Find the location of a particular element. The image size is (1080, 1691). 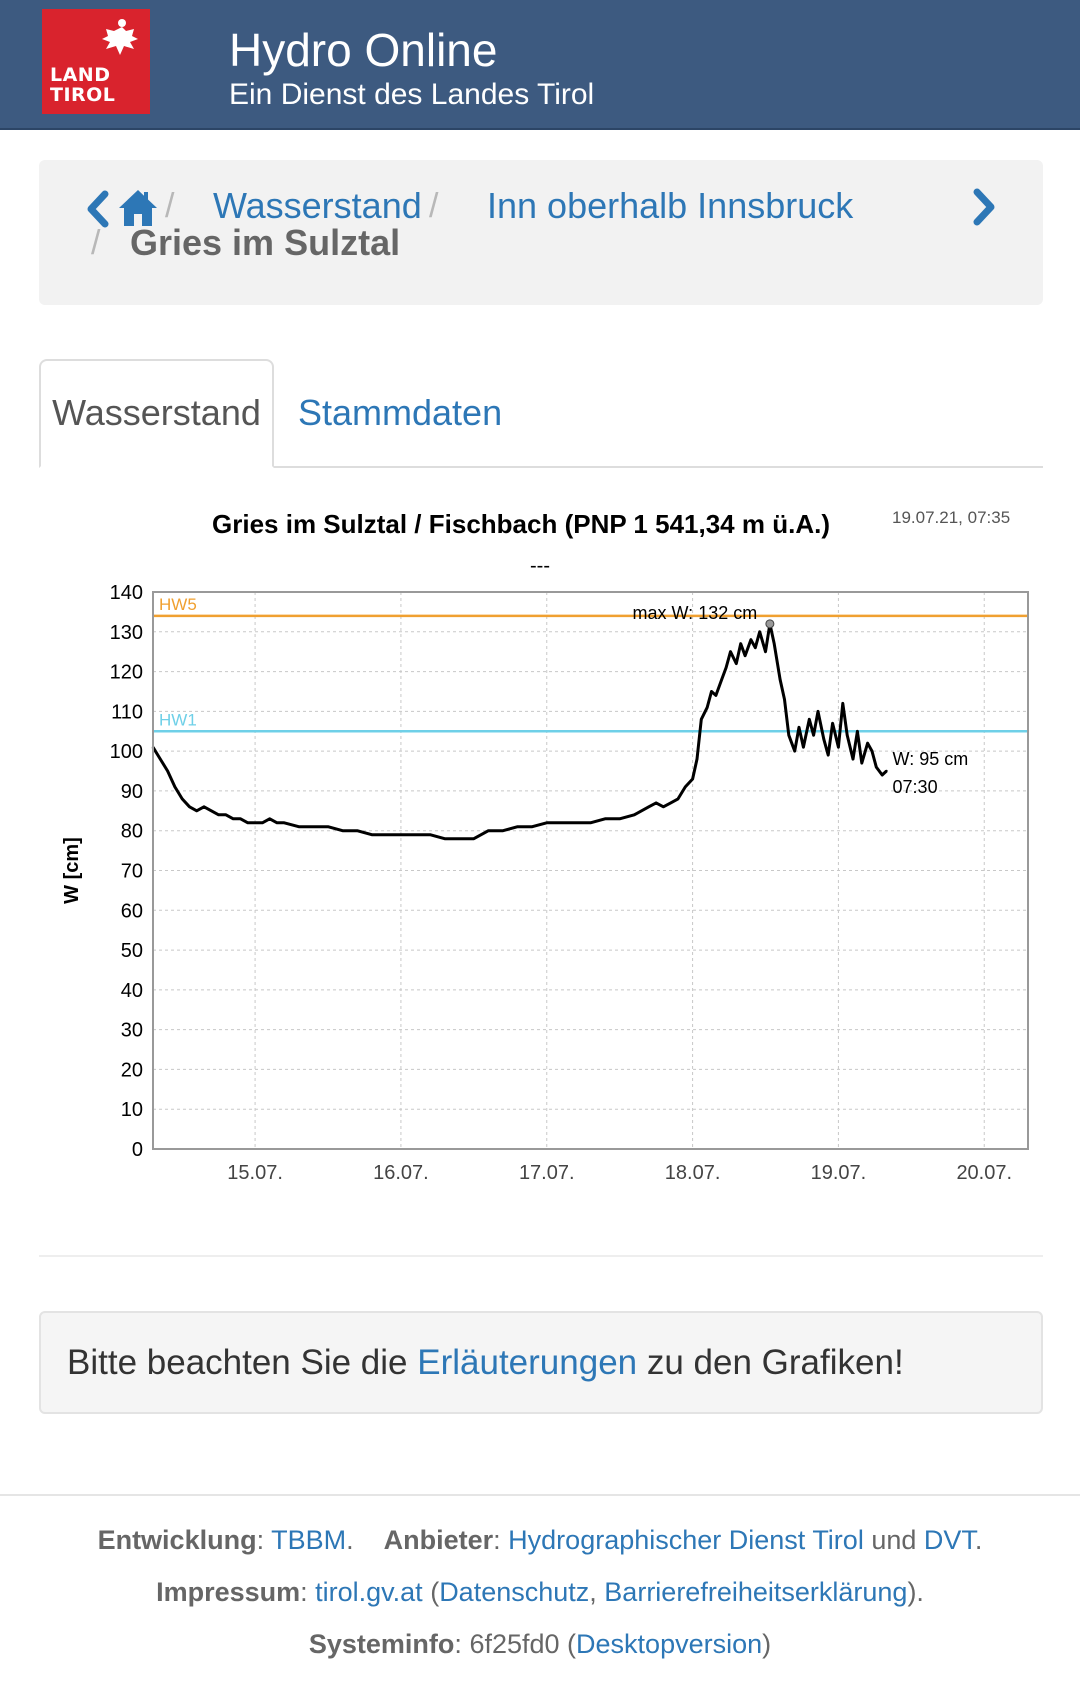

hydrographischer-dienst-link: Hydrographischer Dienst Tirol is located at coordinates (686, 1540).